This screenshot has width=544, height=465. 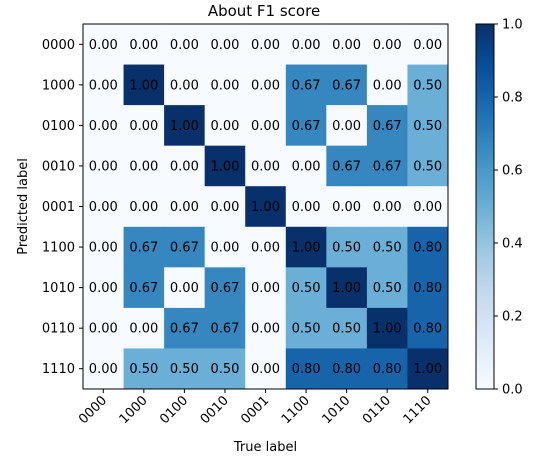 What do you see at coordinates (174, 410) in the screenshot?
I see `x-tick-label: 0100` at bounding box center [174, 410].